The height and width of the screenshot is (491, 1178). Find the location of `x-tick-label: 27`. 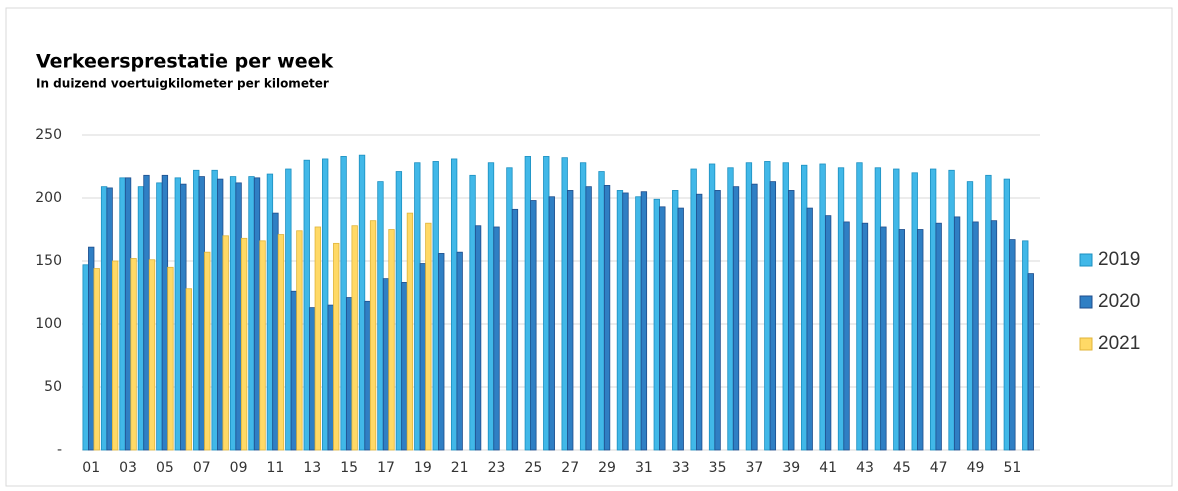

x-tick-label: 27 is located at coordinates (570, 468).